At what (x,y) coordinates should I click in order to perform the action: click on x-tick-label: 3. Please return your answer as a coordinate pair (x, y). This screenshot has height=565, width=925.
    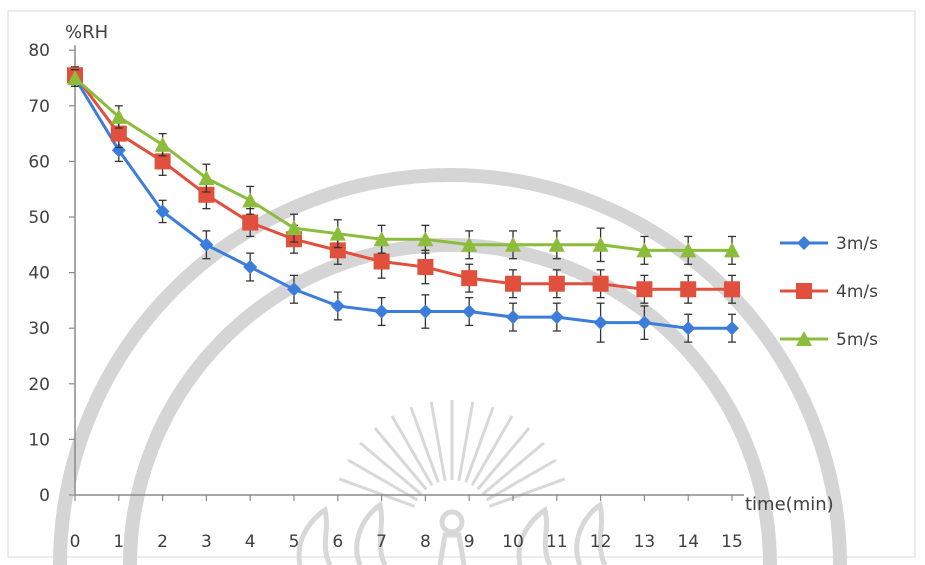
    Looking at the image, I should click on (206, 542).